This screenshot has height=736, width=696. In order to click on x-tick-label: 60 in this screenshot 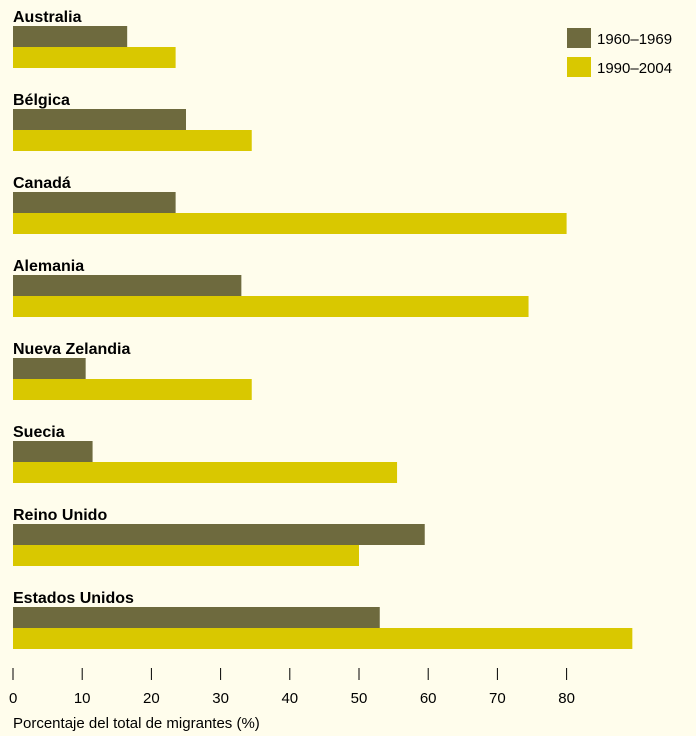, I will do `click(428, 698)`.